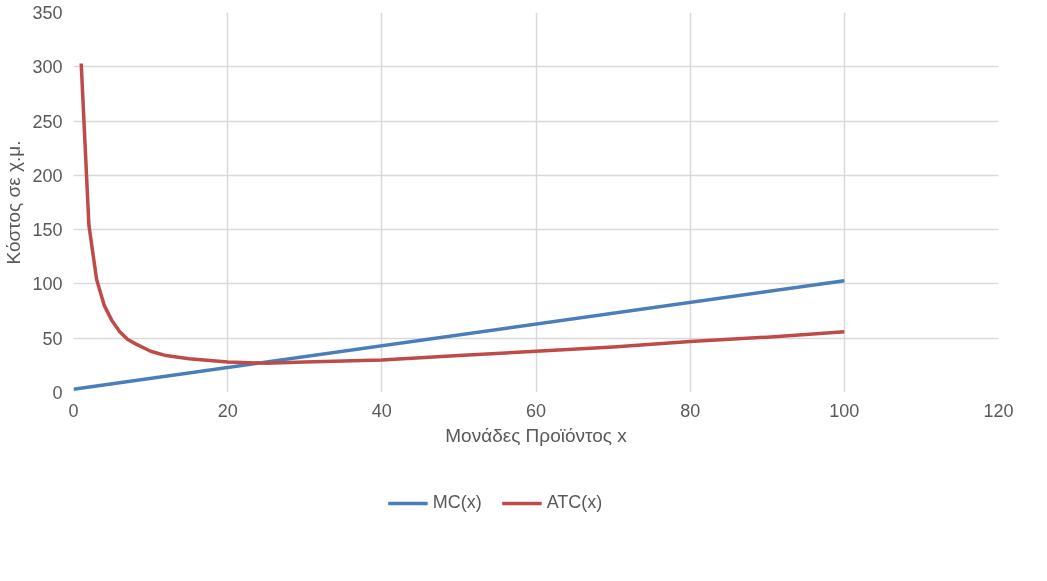 The height and width of the screenshot is (581, 1047). I want to click on x-tick-label: 20, so click(227, 410).